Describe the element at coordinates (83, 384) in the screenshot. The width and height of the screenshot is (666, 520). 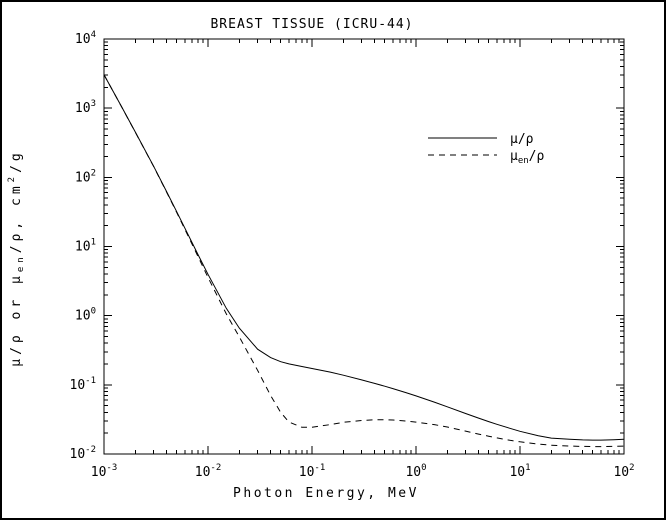
I see `y-tick-label: 10⁻¹` at that location.